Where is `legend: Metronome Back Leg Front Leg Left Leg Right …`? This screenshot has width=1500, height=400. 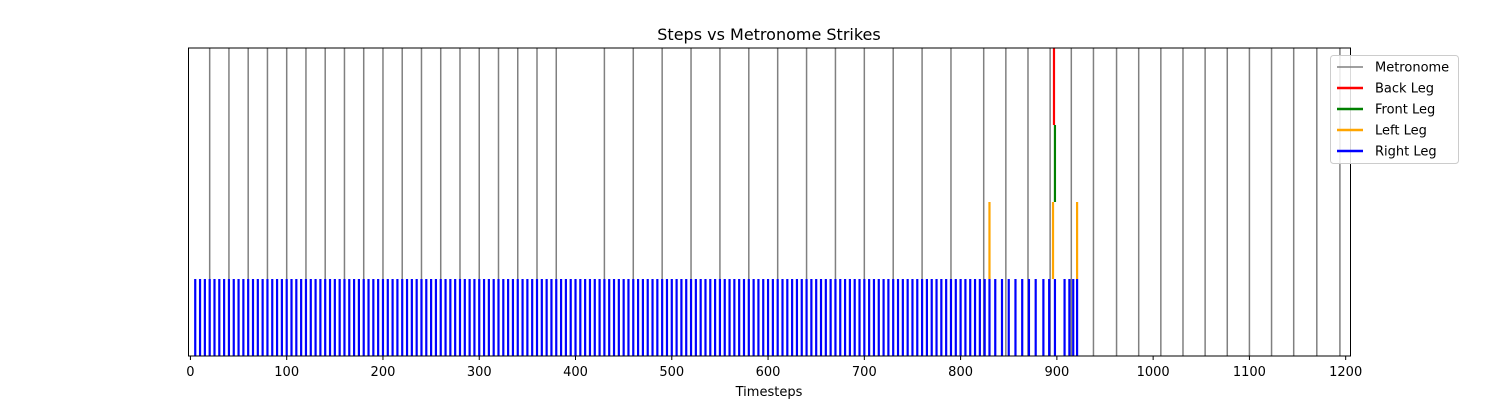 legend: Metronome Back Leg Front Leg Left Leg Right … is located at coordinates (1394, 109).